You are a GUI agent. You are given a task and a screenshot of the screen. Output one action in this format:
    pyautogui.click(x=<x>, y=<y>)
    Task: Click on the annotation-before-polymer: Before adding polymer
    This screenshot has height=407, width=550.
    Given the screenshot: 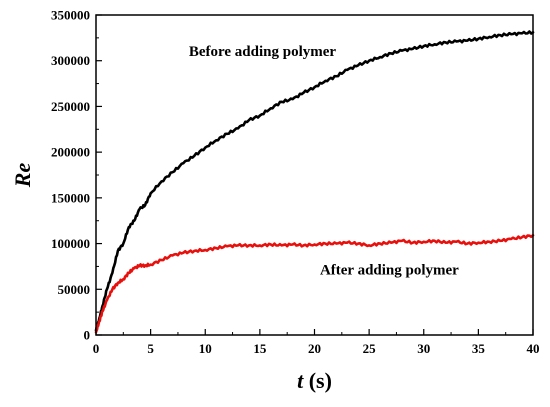 What is the action you would take?
    pyautogui.click(x=263, y=52)
    